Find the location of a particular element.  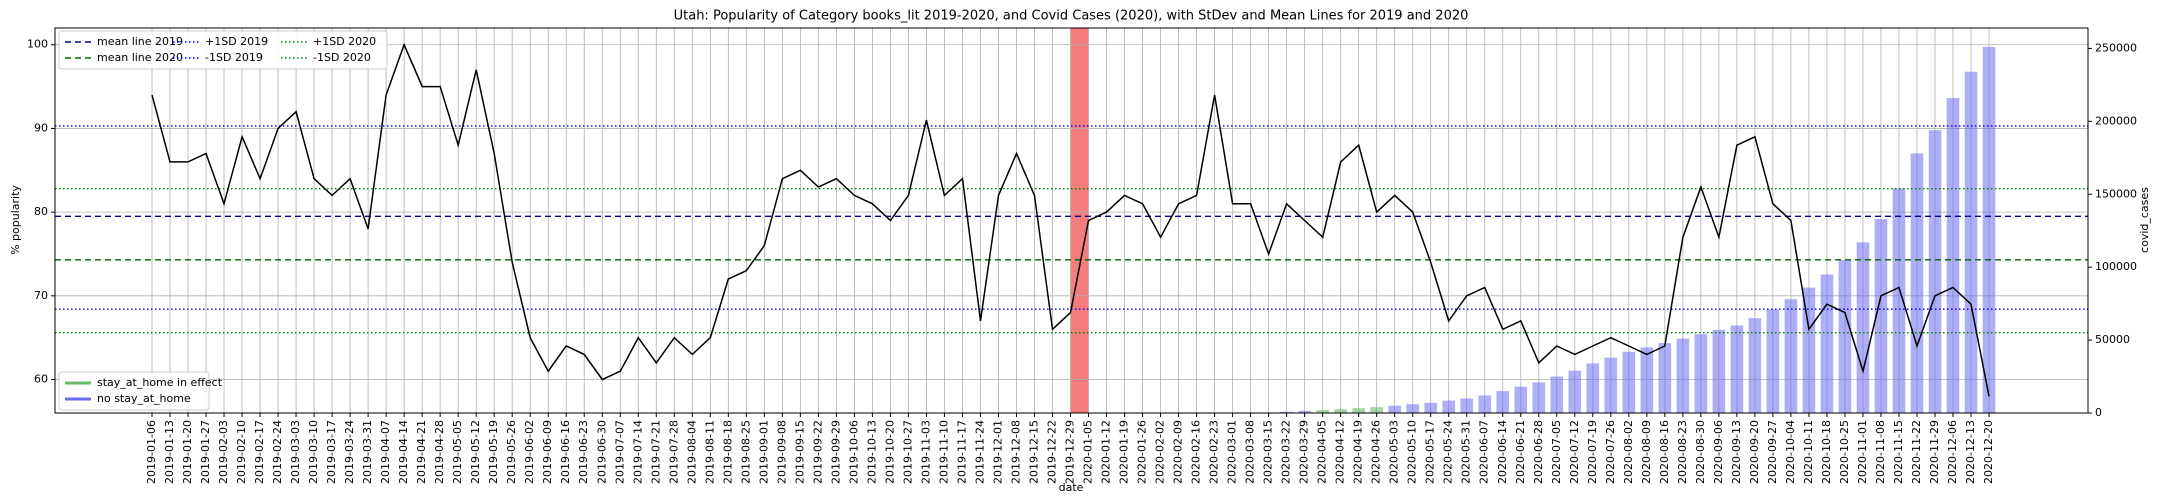

x-tick-label: 2020-08-30 is located at coordinates (1700, 452).